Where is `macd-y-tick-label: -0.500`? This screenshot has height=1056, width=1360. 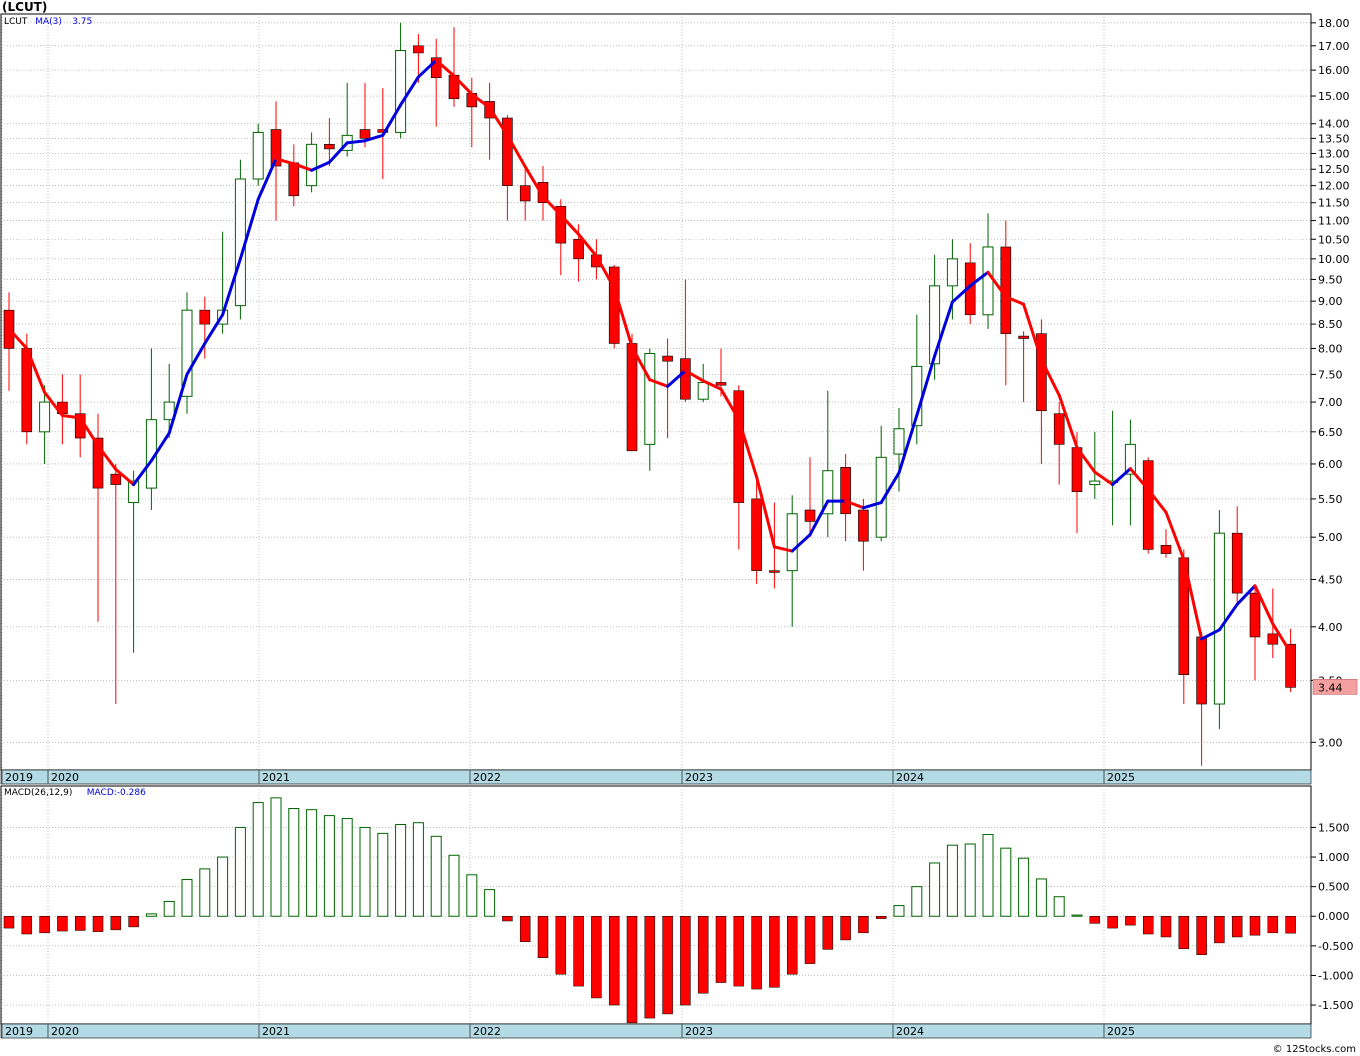
macd-y-tick-label: -0.500 is located at coordinates (1335, 946).